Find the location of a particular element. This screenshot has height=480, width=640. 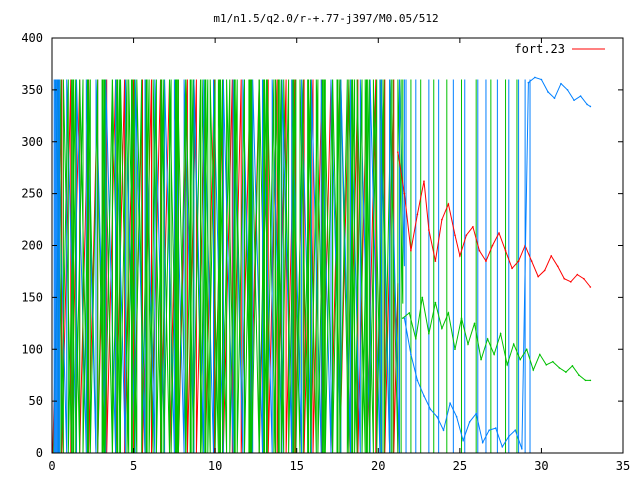

x-tick-label: 35 is located at coordinates (623, 466).